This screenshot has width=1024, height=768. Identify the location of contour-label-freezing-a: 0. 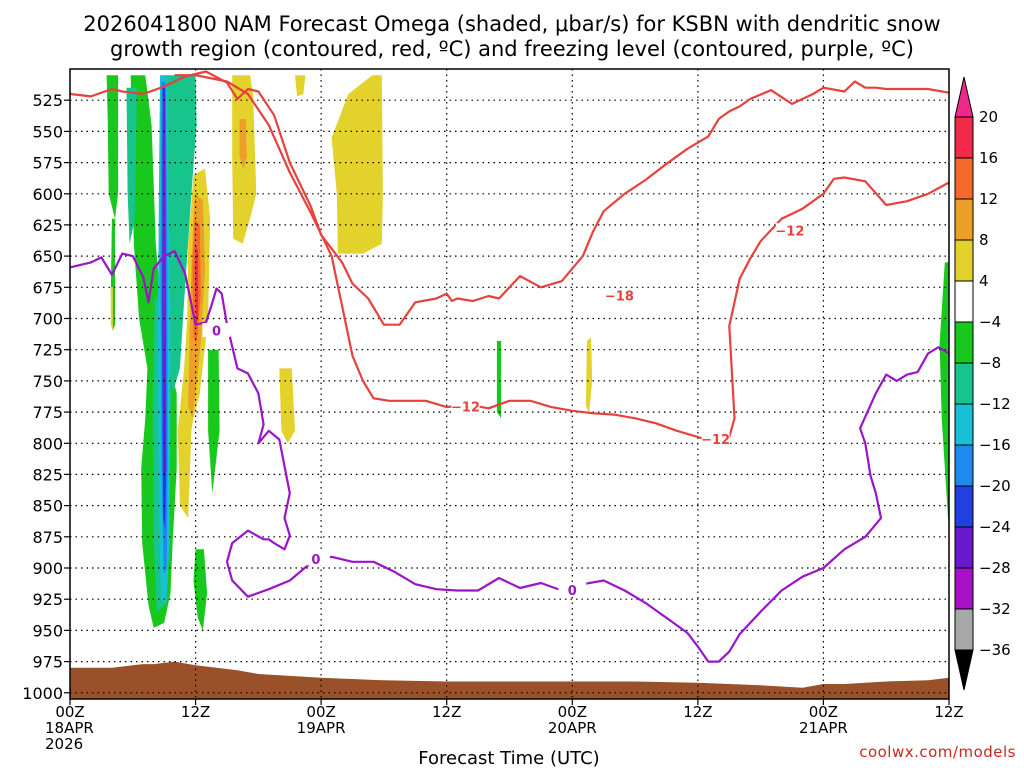
(216, 332).